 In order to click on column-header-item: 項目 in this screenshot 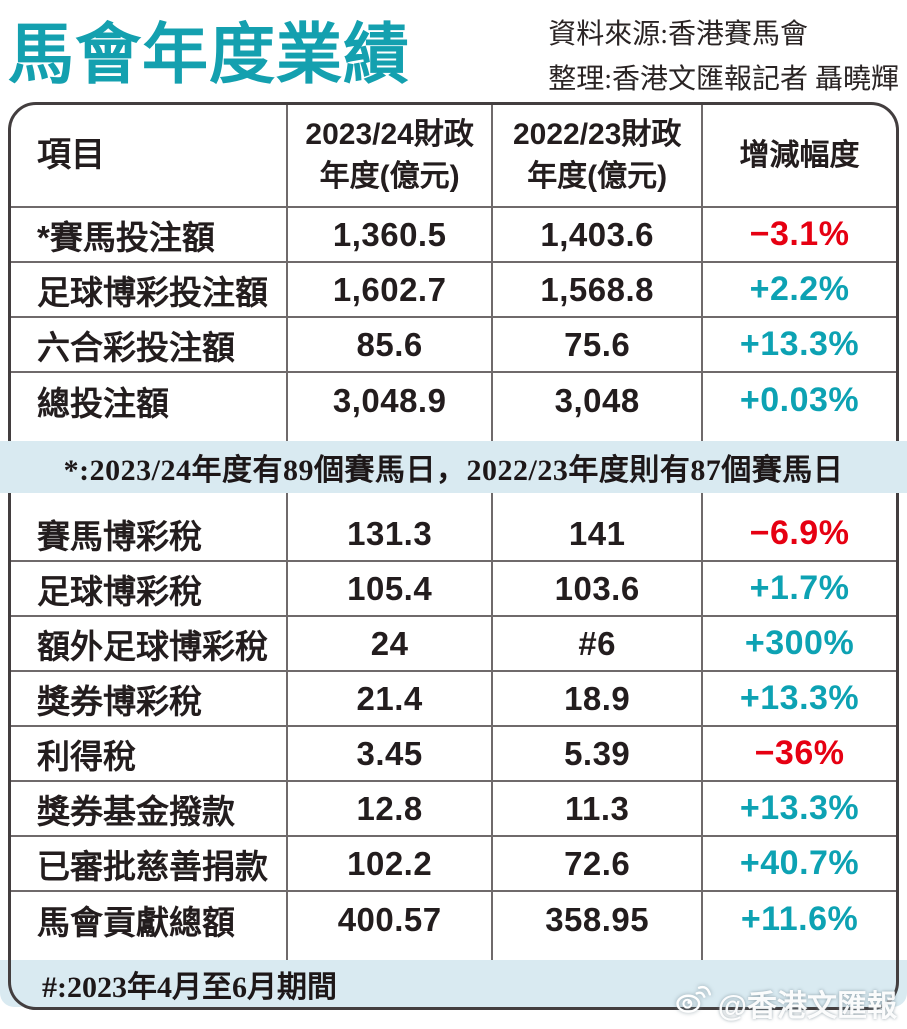, I will do `click(149, 155)`.